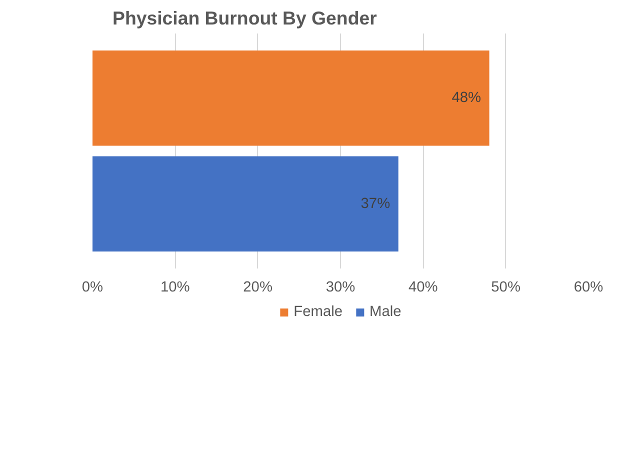 This screenshot has width=623, height=476. What do you see at coordinates (467, 98) in the screenshot?
I see `data-label: 48%` at bounding box center [467, 98].